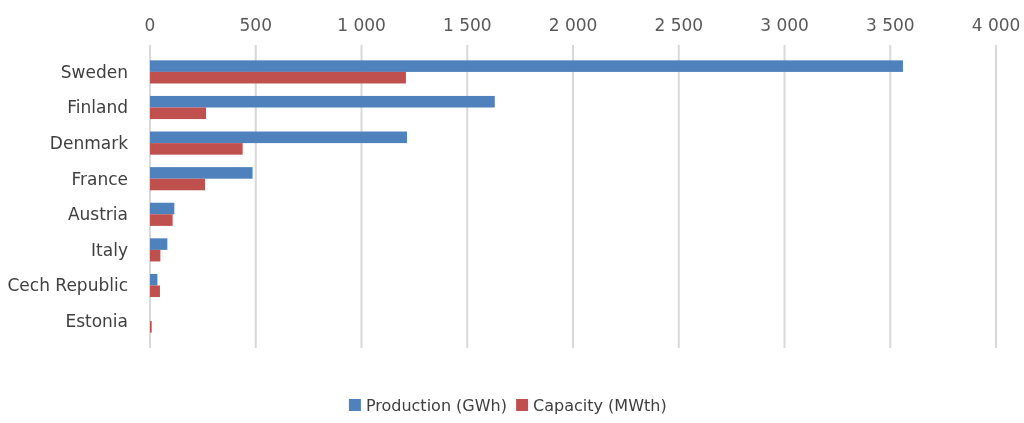 This screenshot has height=423, width=1024. What do you see at coordinates (679, 25) in the screenshot?
I see `x-tick-label: 2 500` at bounding box center [679, 25].